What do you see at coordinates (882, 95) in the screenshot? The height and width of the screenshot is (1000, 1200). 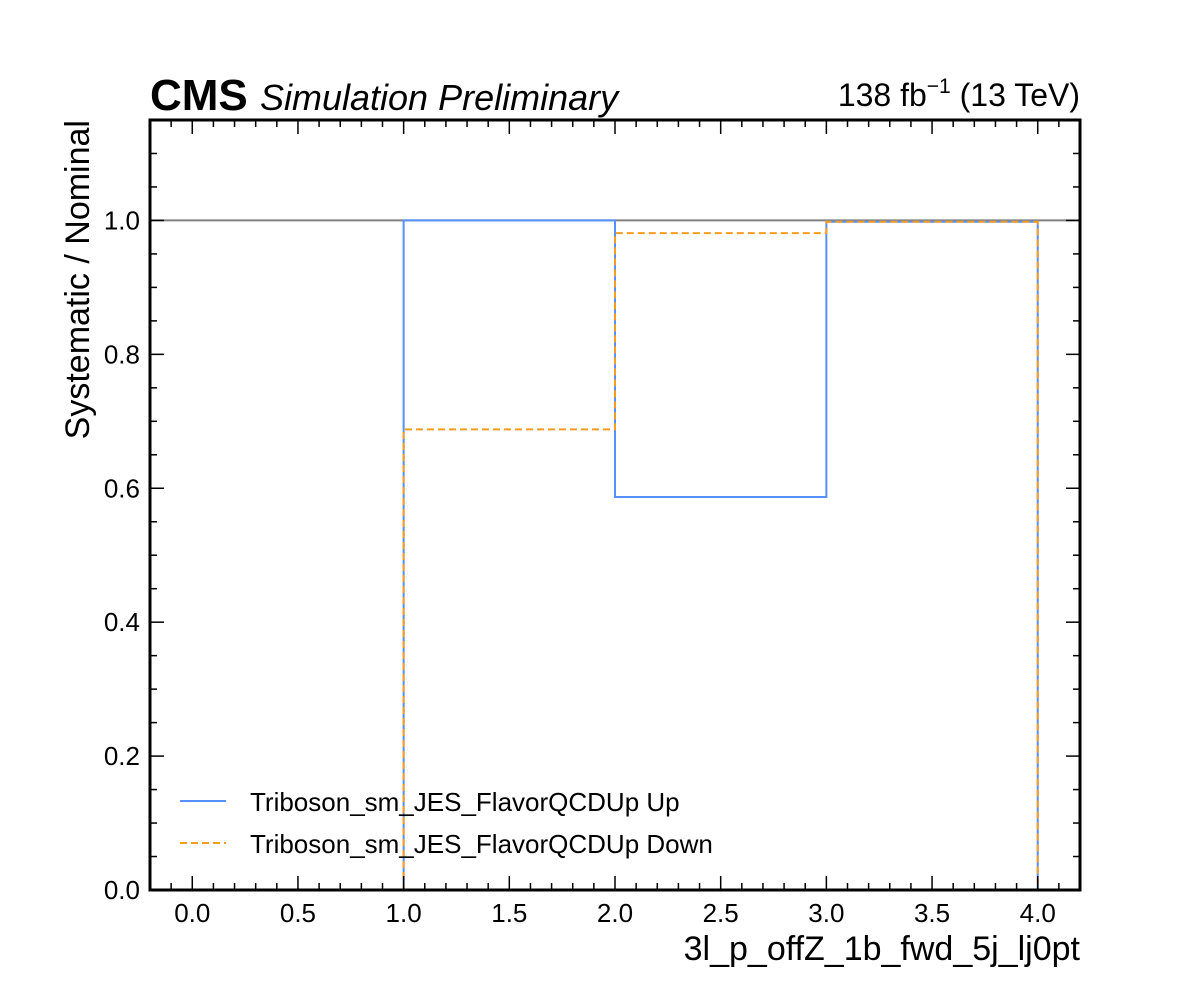 I see `lumi-value: 138 fb` at bounding box center [882, 95].